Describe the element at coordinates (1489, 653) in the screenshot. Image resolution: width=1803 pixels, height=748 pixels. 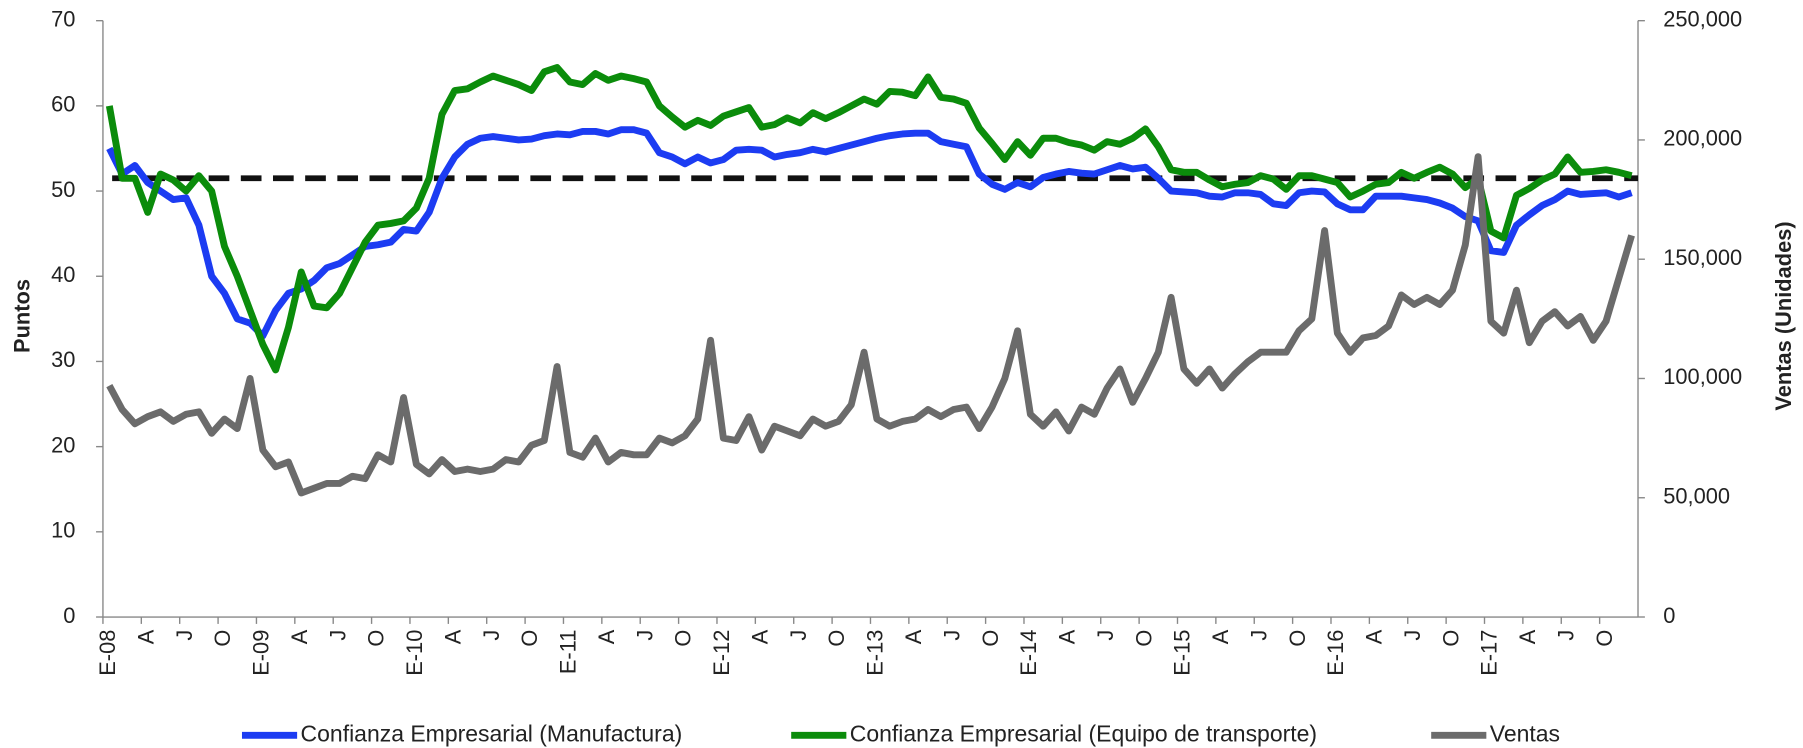
I see `x-tick-label: E-17` at that location.